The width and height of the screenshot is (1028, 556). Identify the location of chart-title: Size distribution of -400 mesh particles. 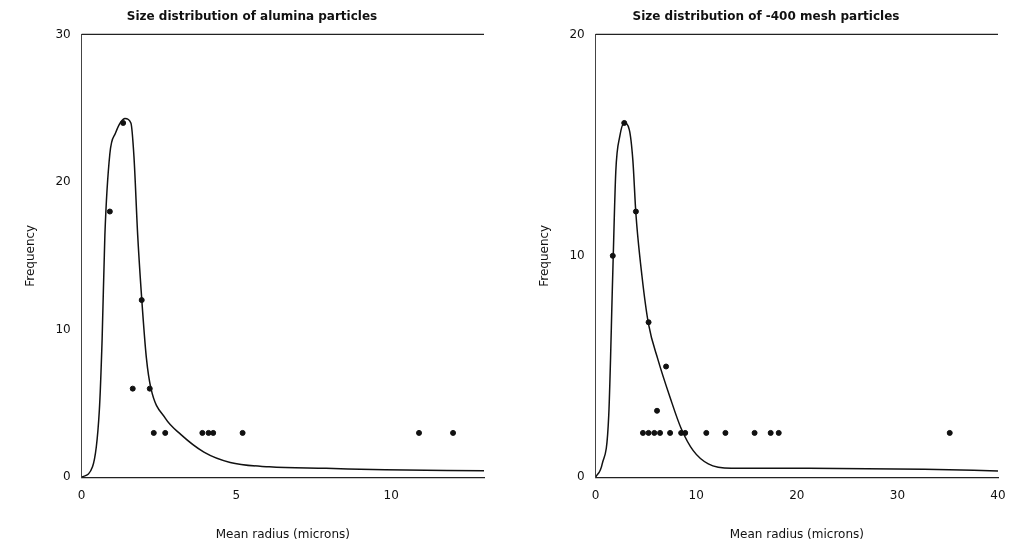
(766, 16).